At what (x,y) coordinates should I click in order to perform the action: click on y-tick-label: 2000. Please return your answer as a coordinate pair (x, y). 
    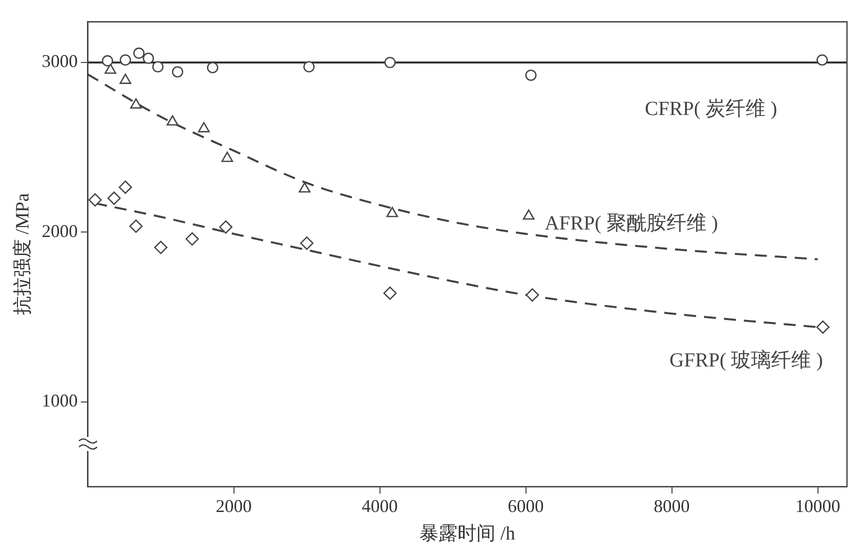
    Looking at the image, I should click on (60, 230).